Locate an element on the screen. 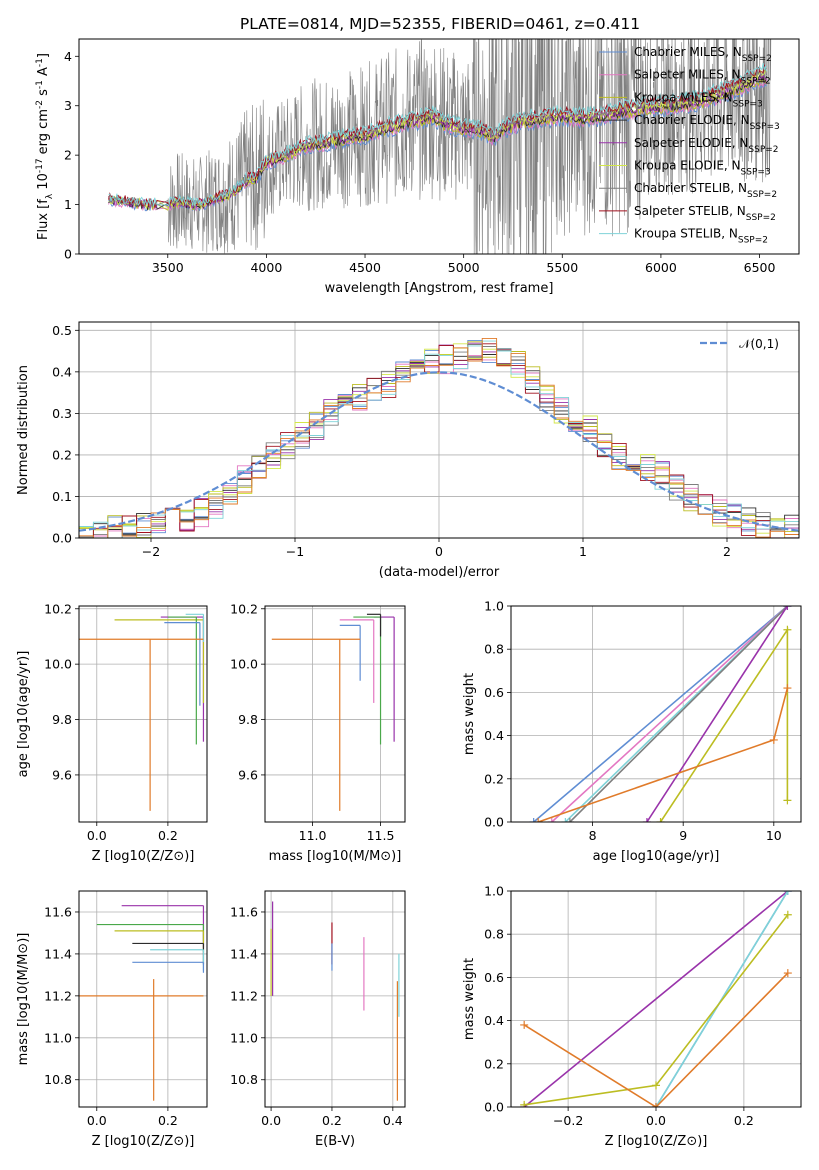  y-tick-label: 1.0 is located at coordinates (494, 891).